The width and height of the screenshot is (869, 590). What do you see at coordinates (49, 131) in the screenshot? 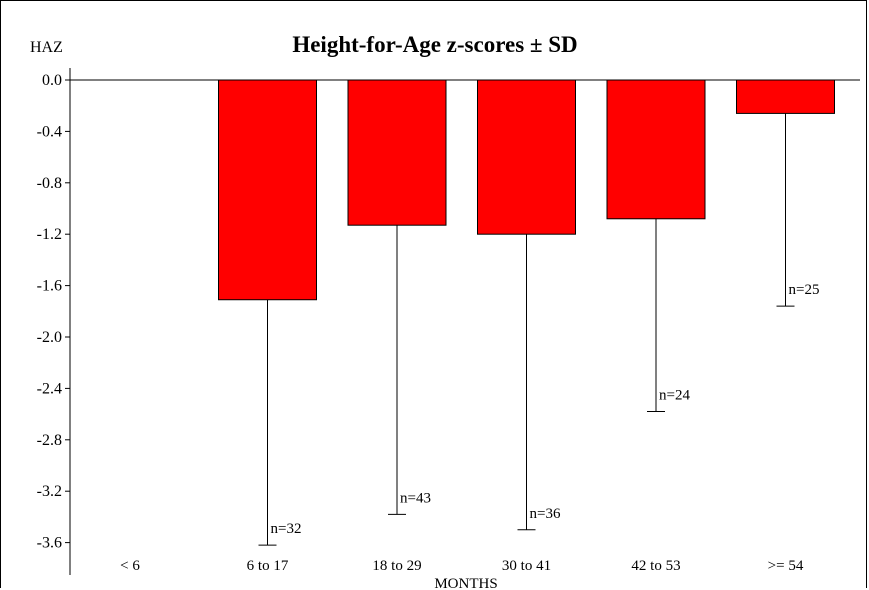
I see `y-tick-label: -0.4` at bounding box center [49, 131].